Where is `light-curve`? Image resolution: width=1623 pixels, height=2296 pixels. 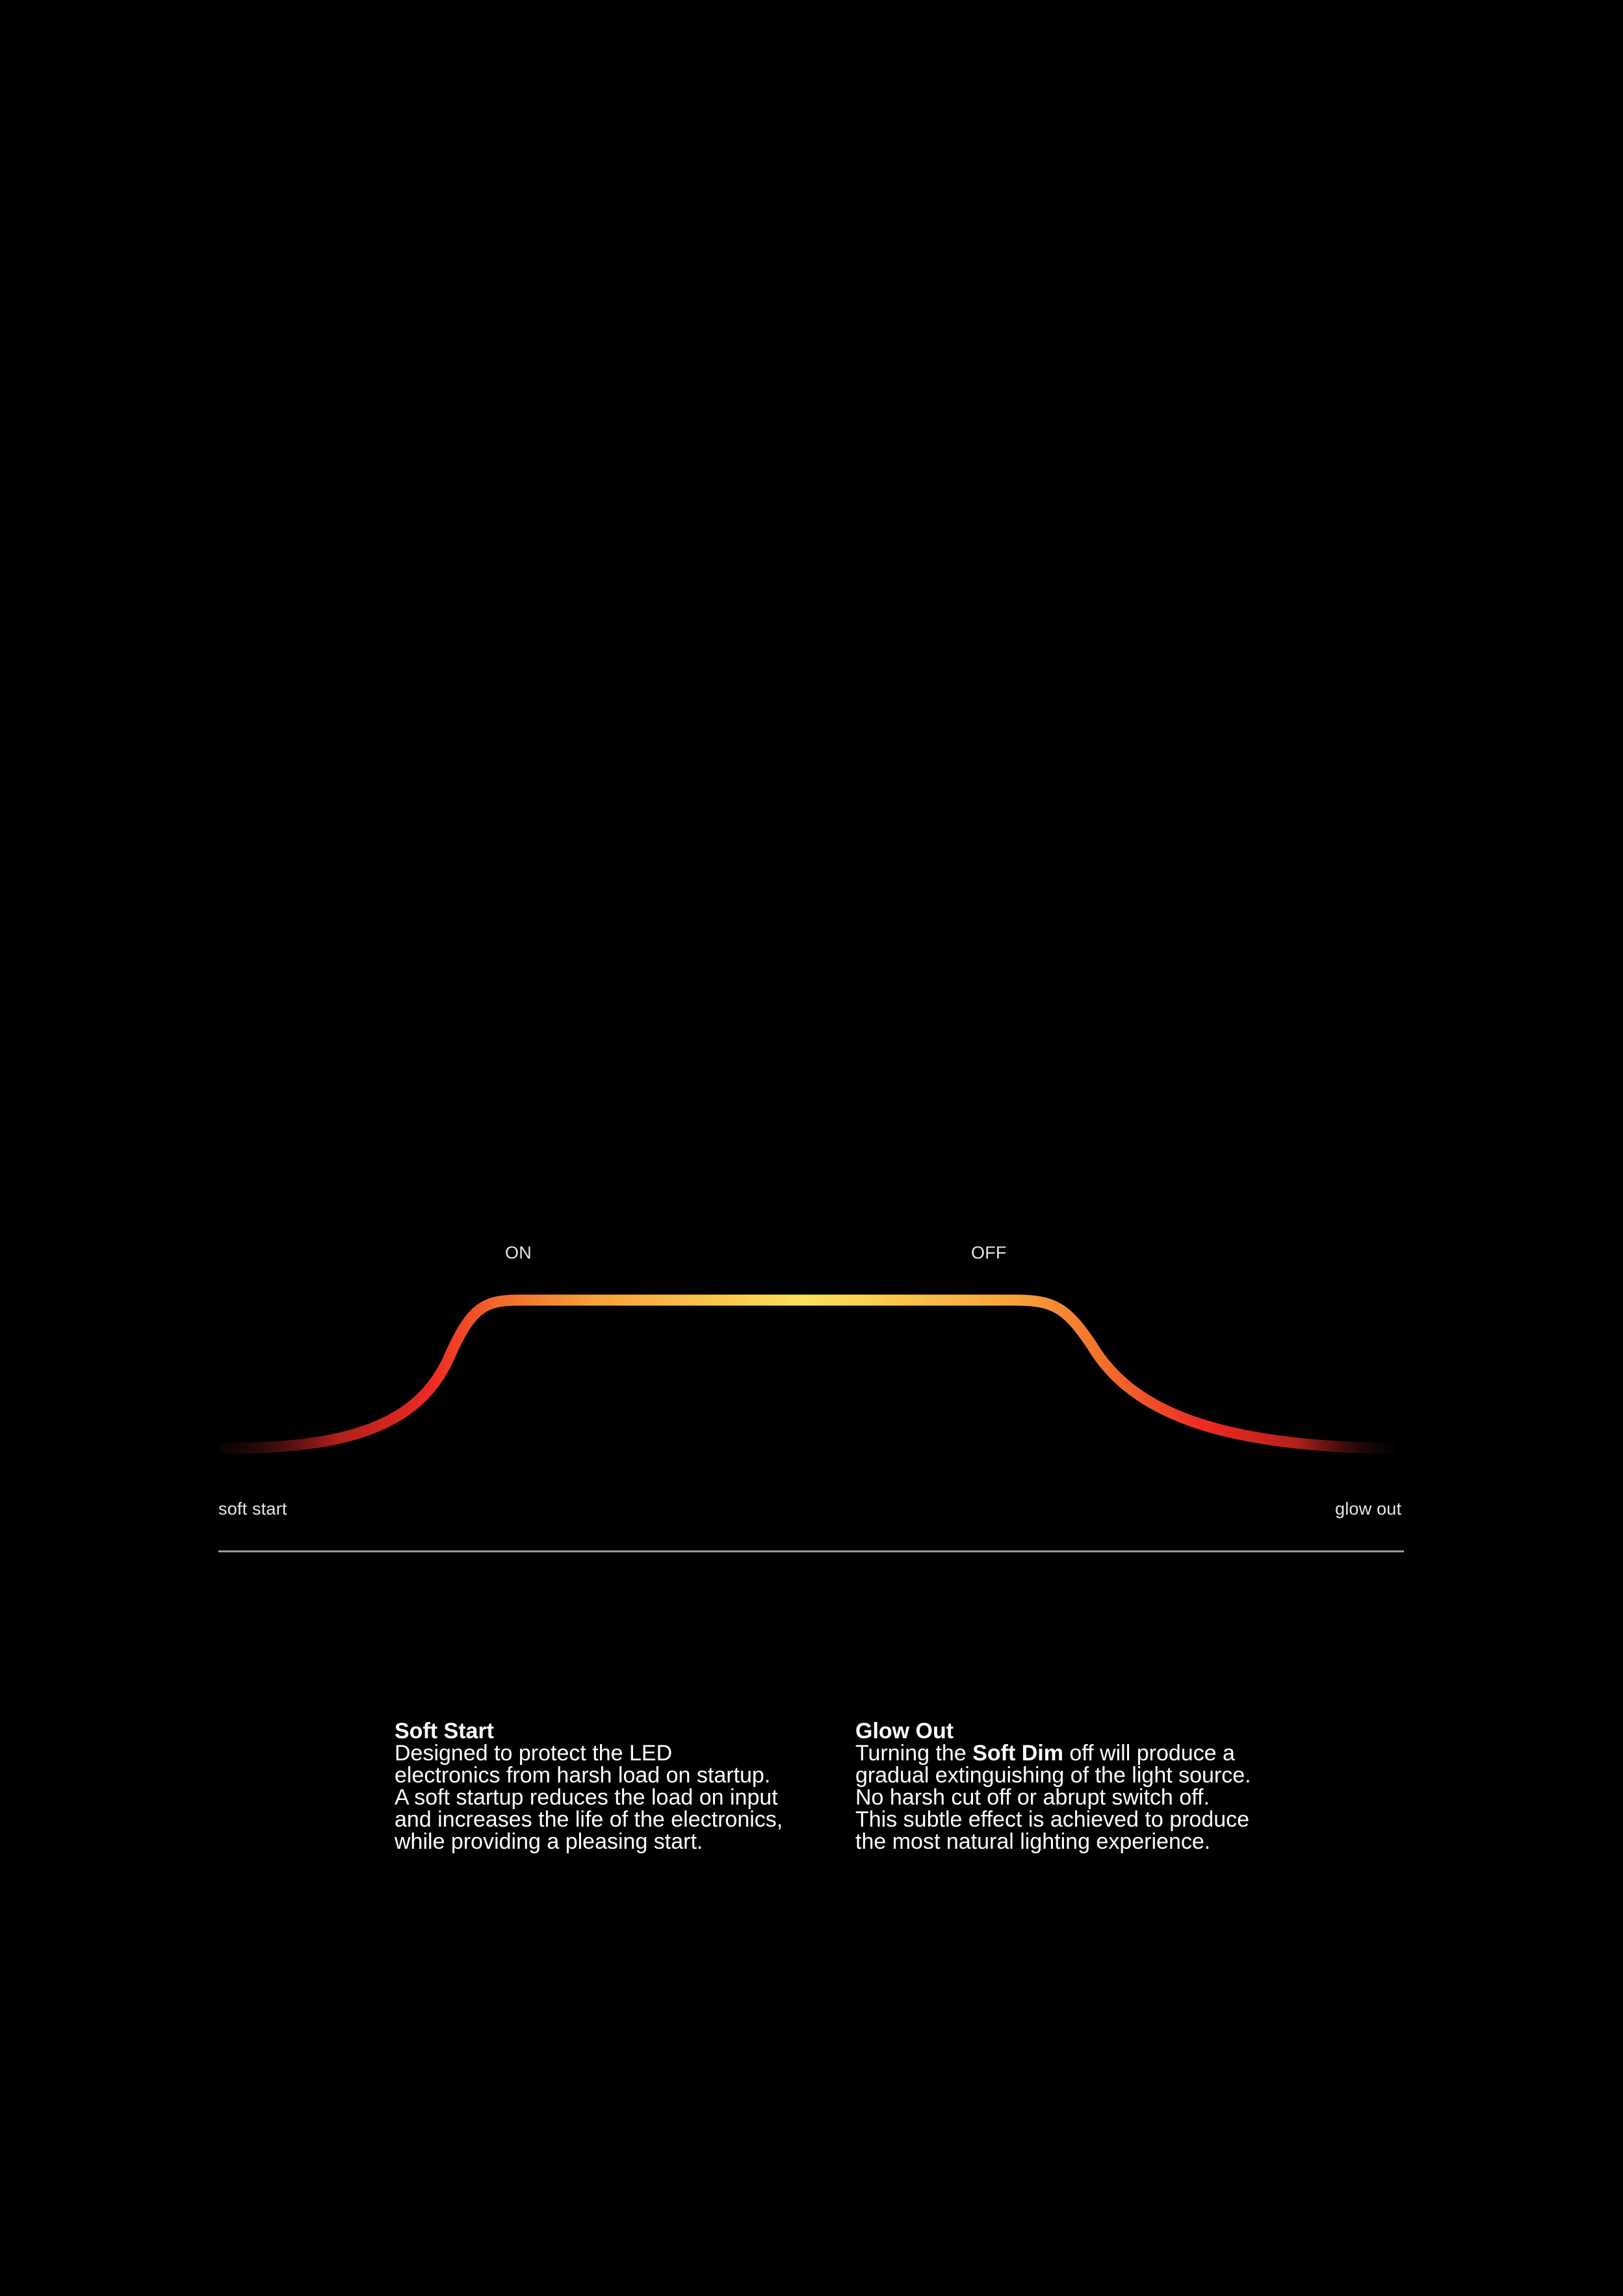 light-curve is located at coordinates (807, 1374).